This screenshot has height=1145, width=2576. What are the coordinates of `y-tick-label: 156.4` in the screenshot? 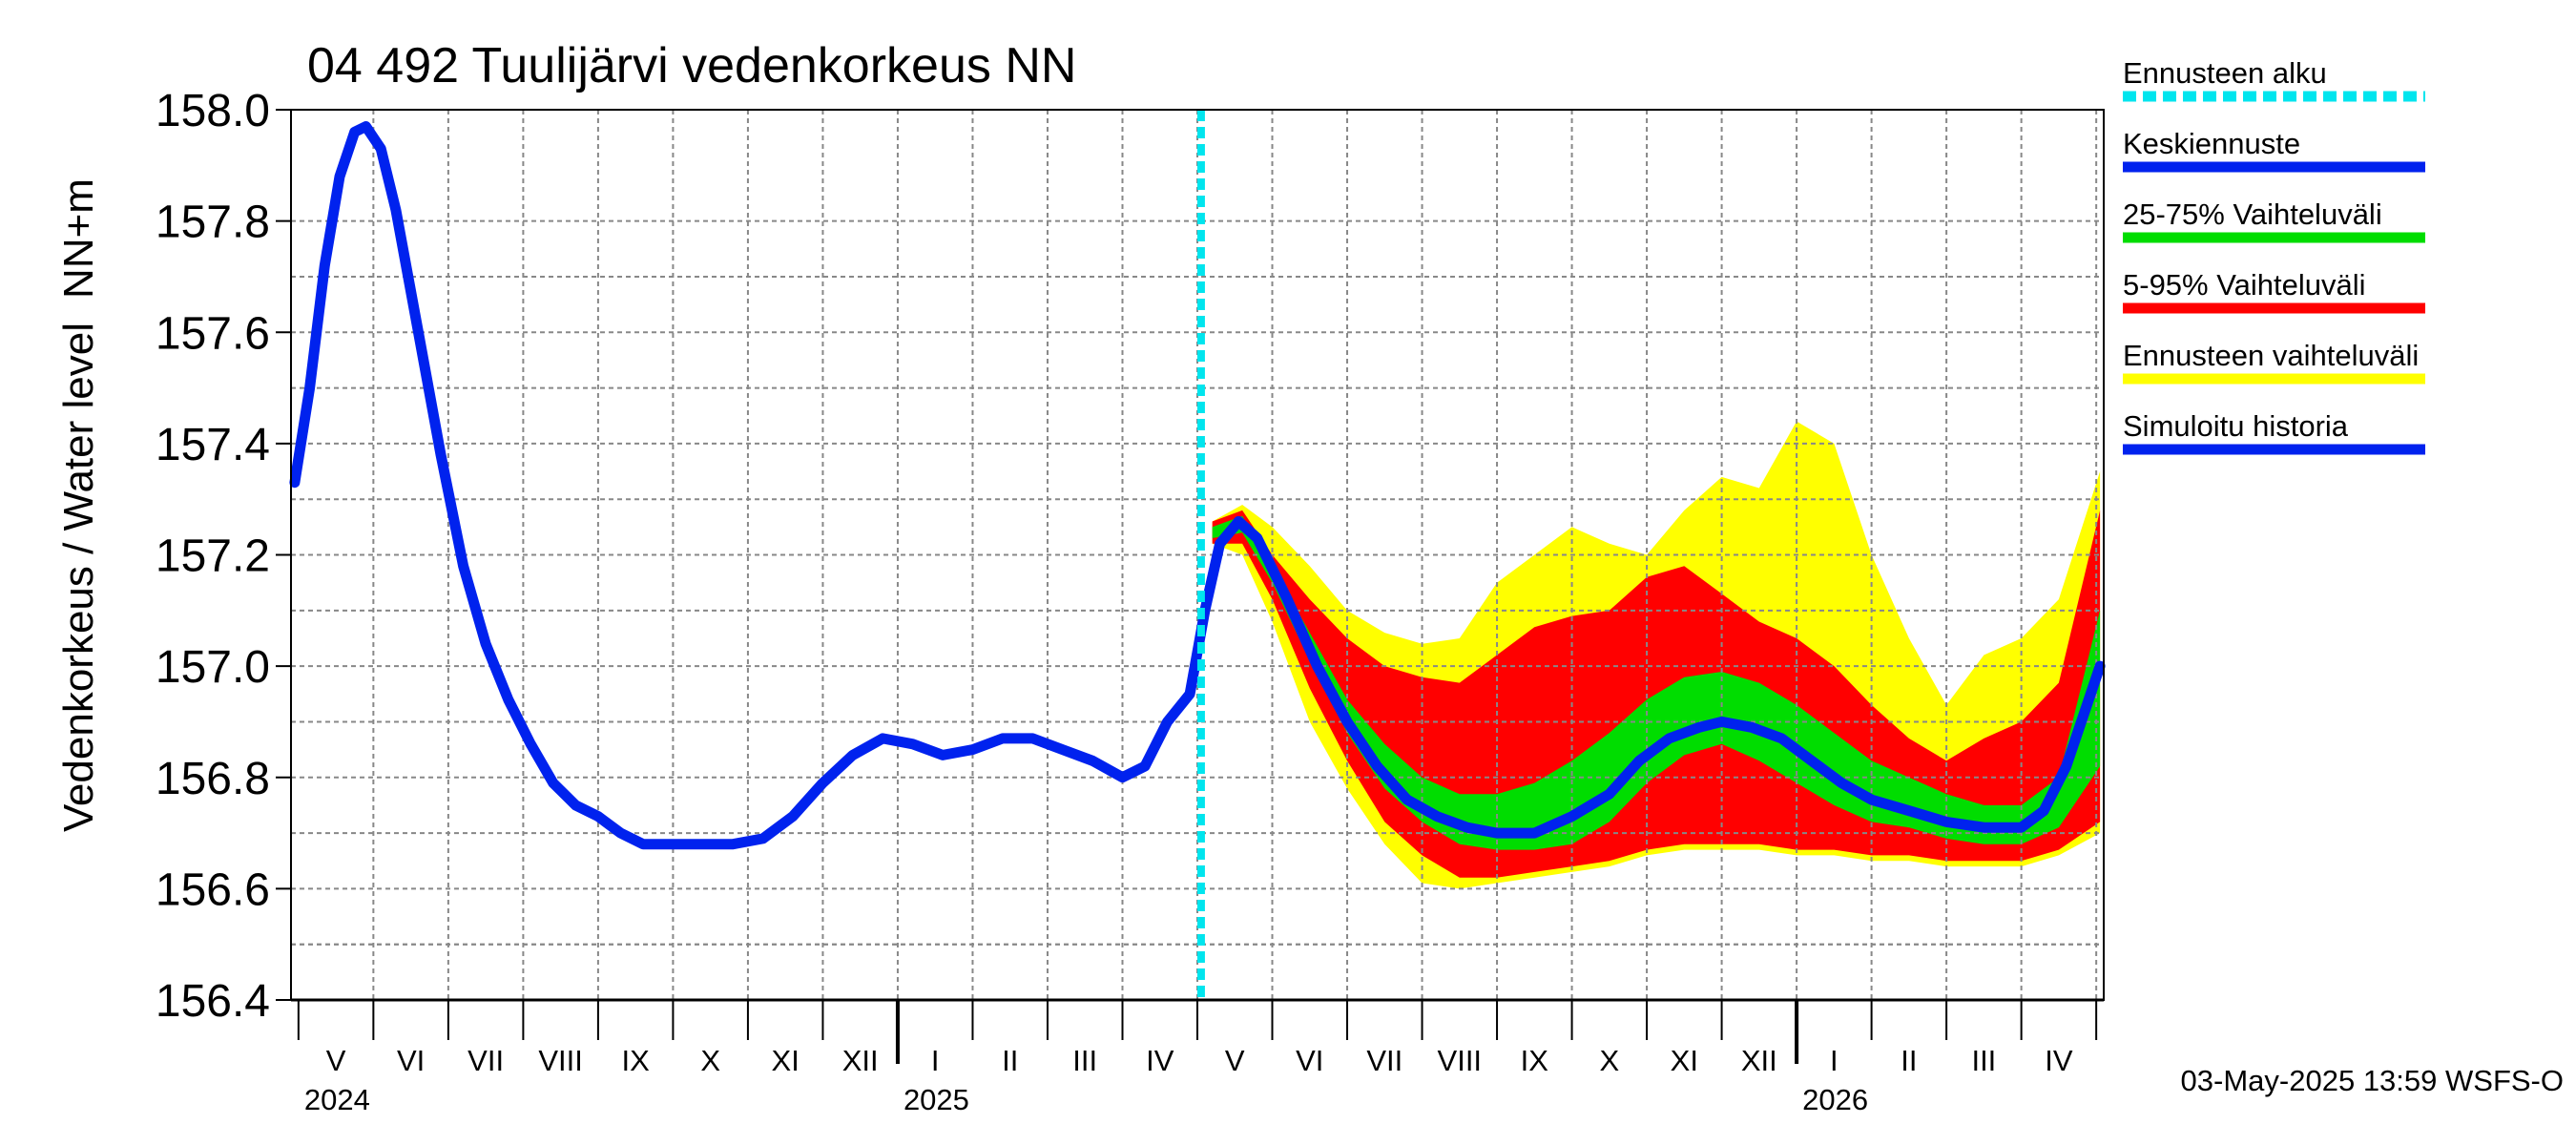 It's located at (213, 1001).